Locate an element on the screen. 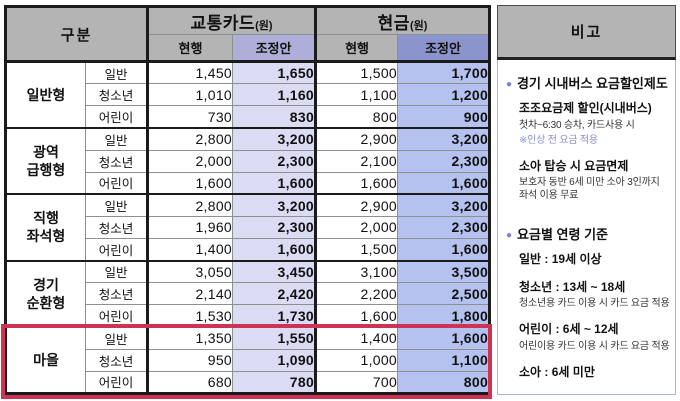 The width and height of the screenshot is (680, 401). cash-group-unit: (원) is located at coordinates (418, 25).